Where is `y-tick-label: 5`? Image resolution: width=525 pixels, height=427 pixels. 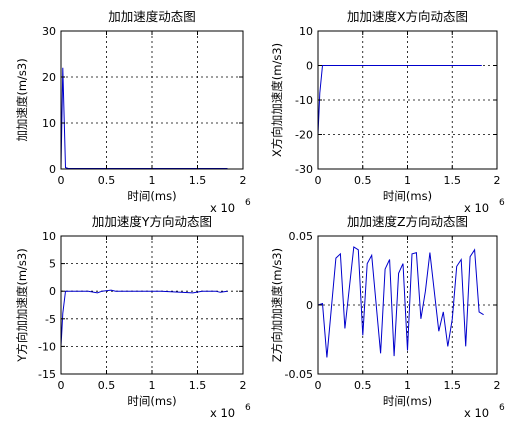
y-tick-label: 5 is located at coordinates (52, 264).